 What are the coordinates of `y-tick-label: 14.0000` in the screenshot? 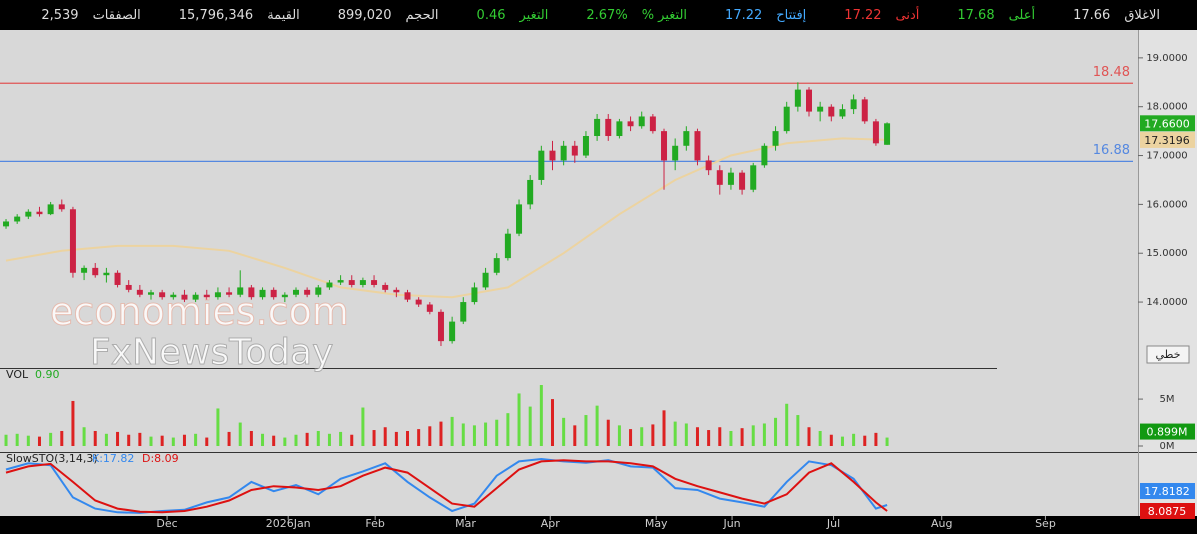 It's located at (1166, 302).